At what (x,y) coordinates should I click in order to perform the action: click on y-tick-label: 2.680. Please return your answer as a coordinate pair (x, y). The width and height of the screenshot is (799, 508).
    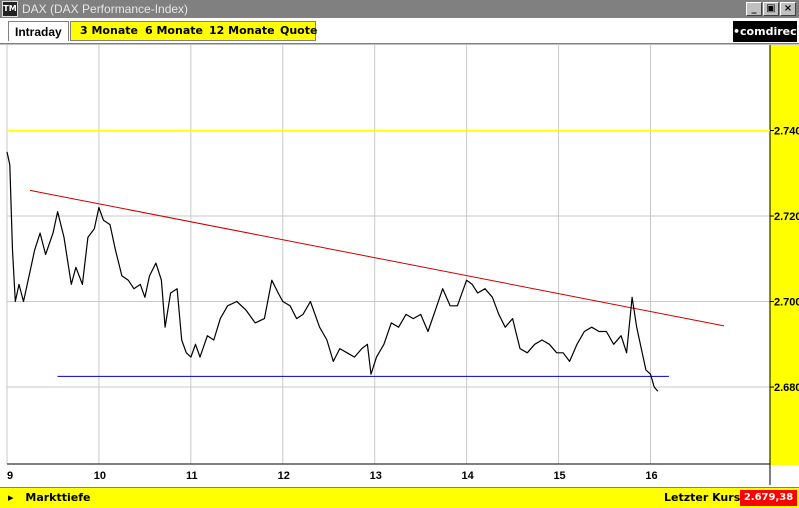
    Looking at the image, I should click on (786, 388).